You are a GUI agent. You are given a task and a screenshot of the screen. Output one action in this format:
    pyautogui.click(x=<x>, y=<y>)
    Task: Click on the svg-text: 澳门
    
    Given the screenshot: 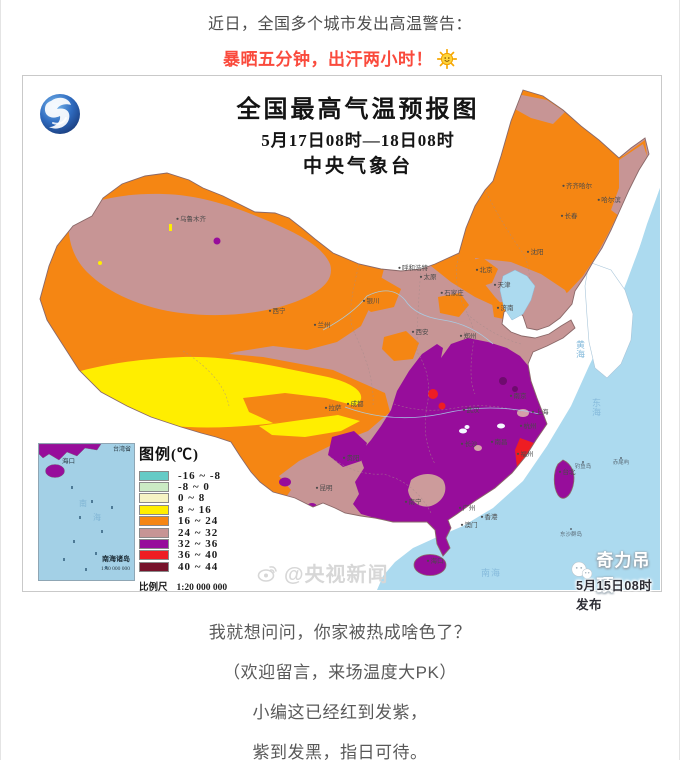 What is the action you would take?
    pyautogui.click(x=471, y=524)
    